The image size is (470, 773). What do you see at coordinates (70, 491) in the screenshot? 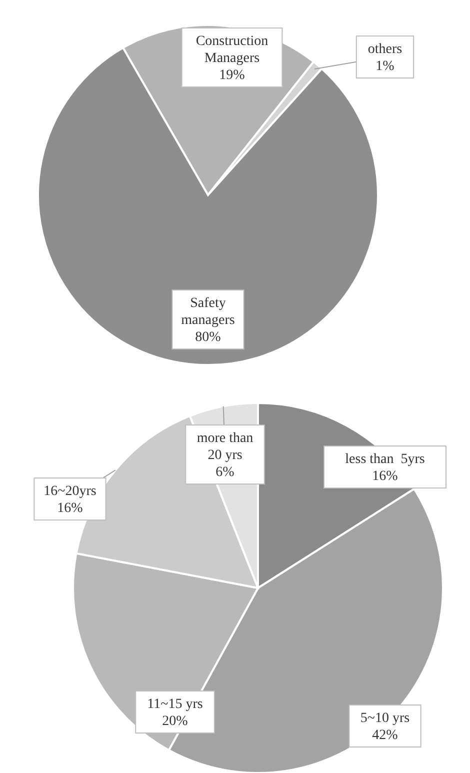
I see `slice-label: 16~20yrs` at bounding box center [70, 491].